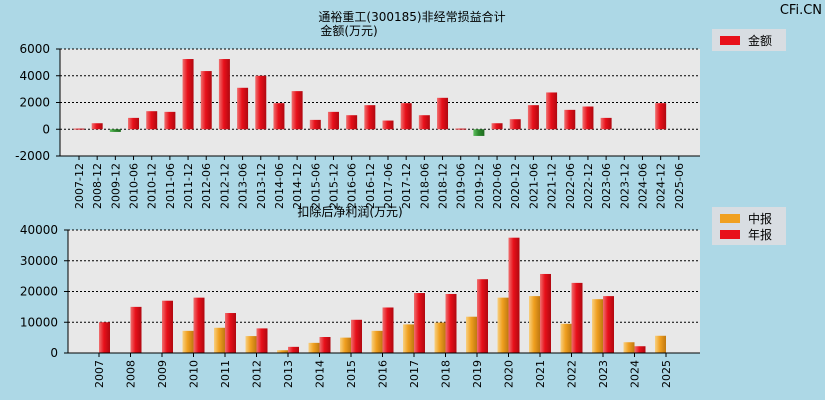 The image size is (825, 400). What do you see at coordinates (603, 374) in the screenshot?
I see `x-tick-label: 2023` at bounding box center [603, 374].